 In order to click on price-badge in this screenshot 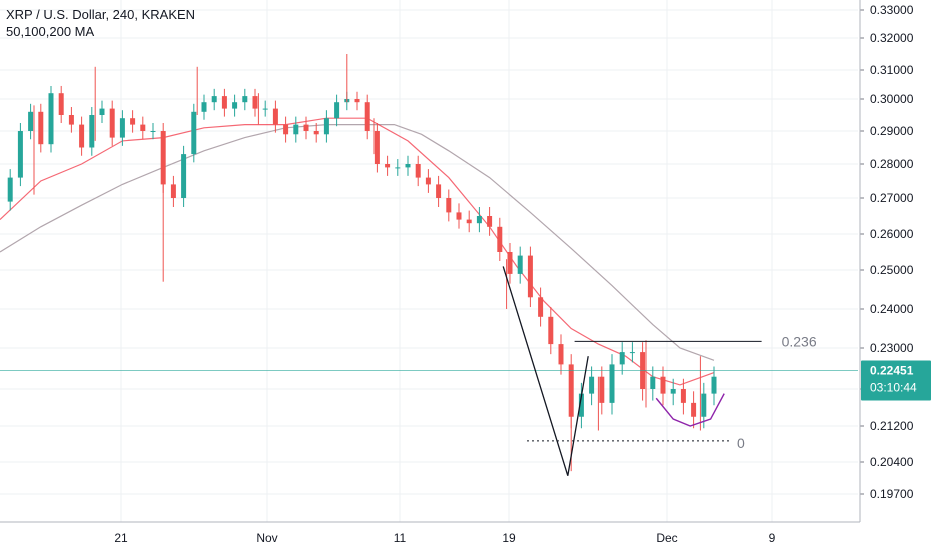, I will do `click(896, 380)`.